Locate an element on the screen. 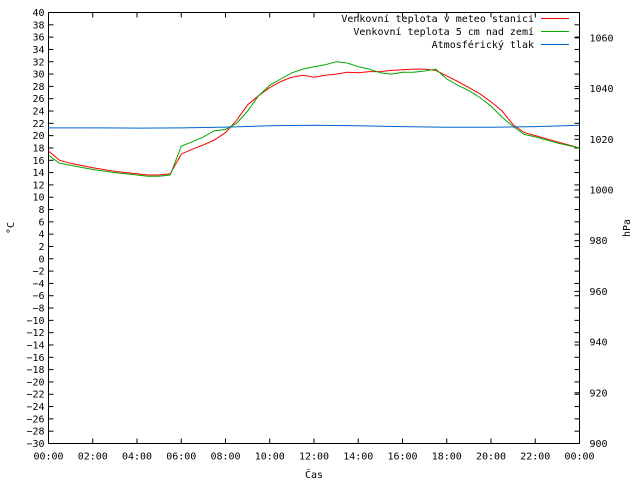  y2-tick-label: 960 is located at coordinates (599, 292).